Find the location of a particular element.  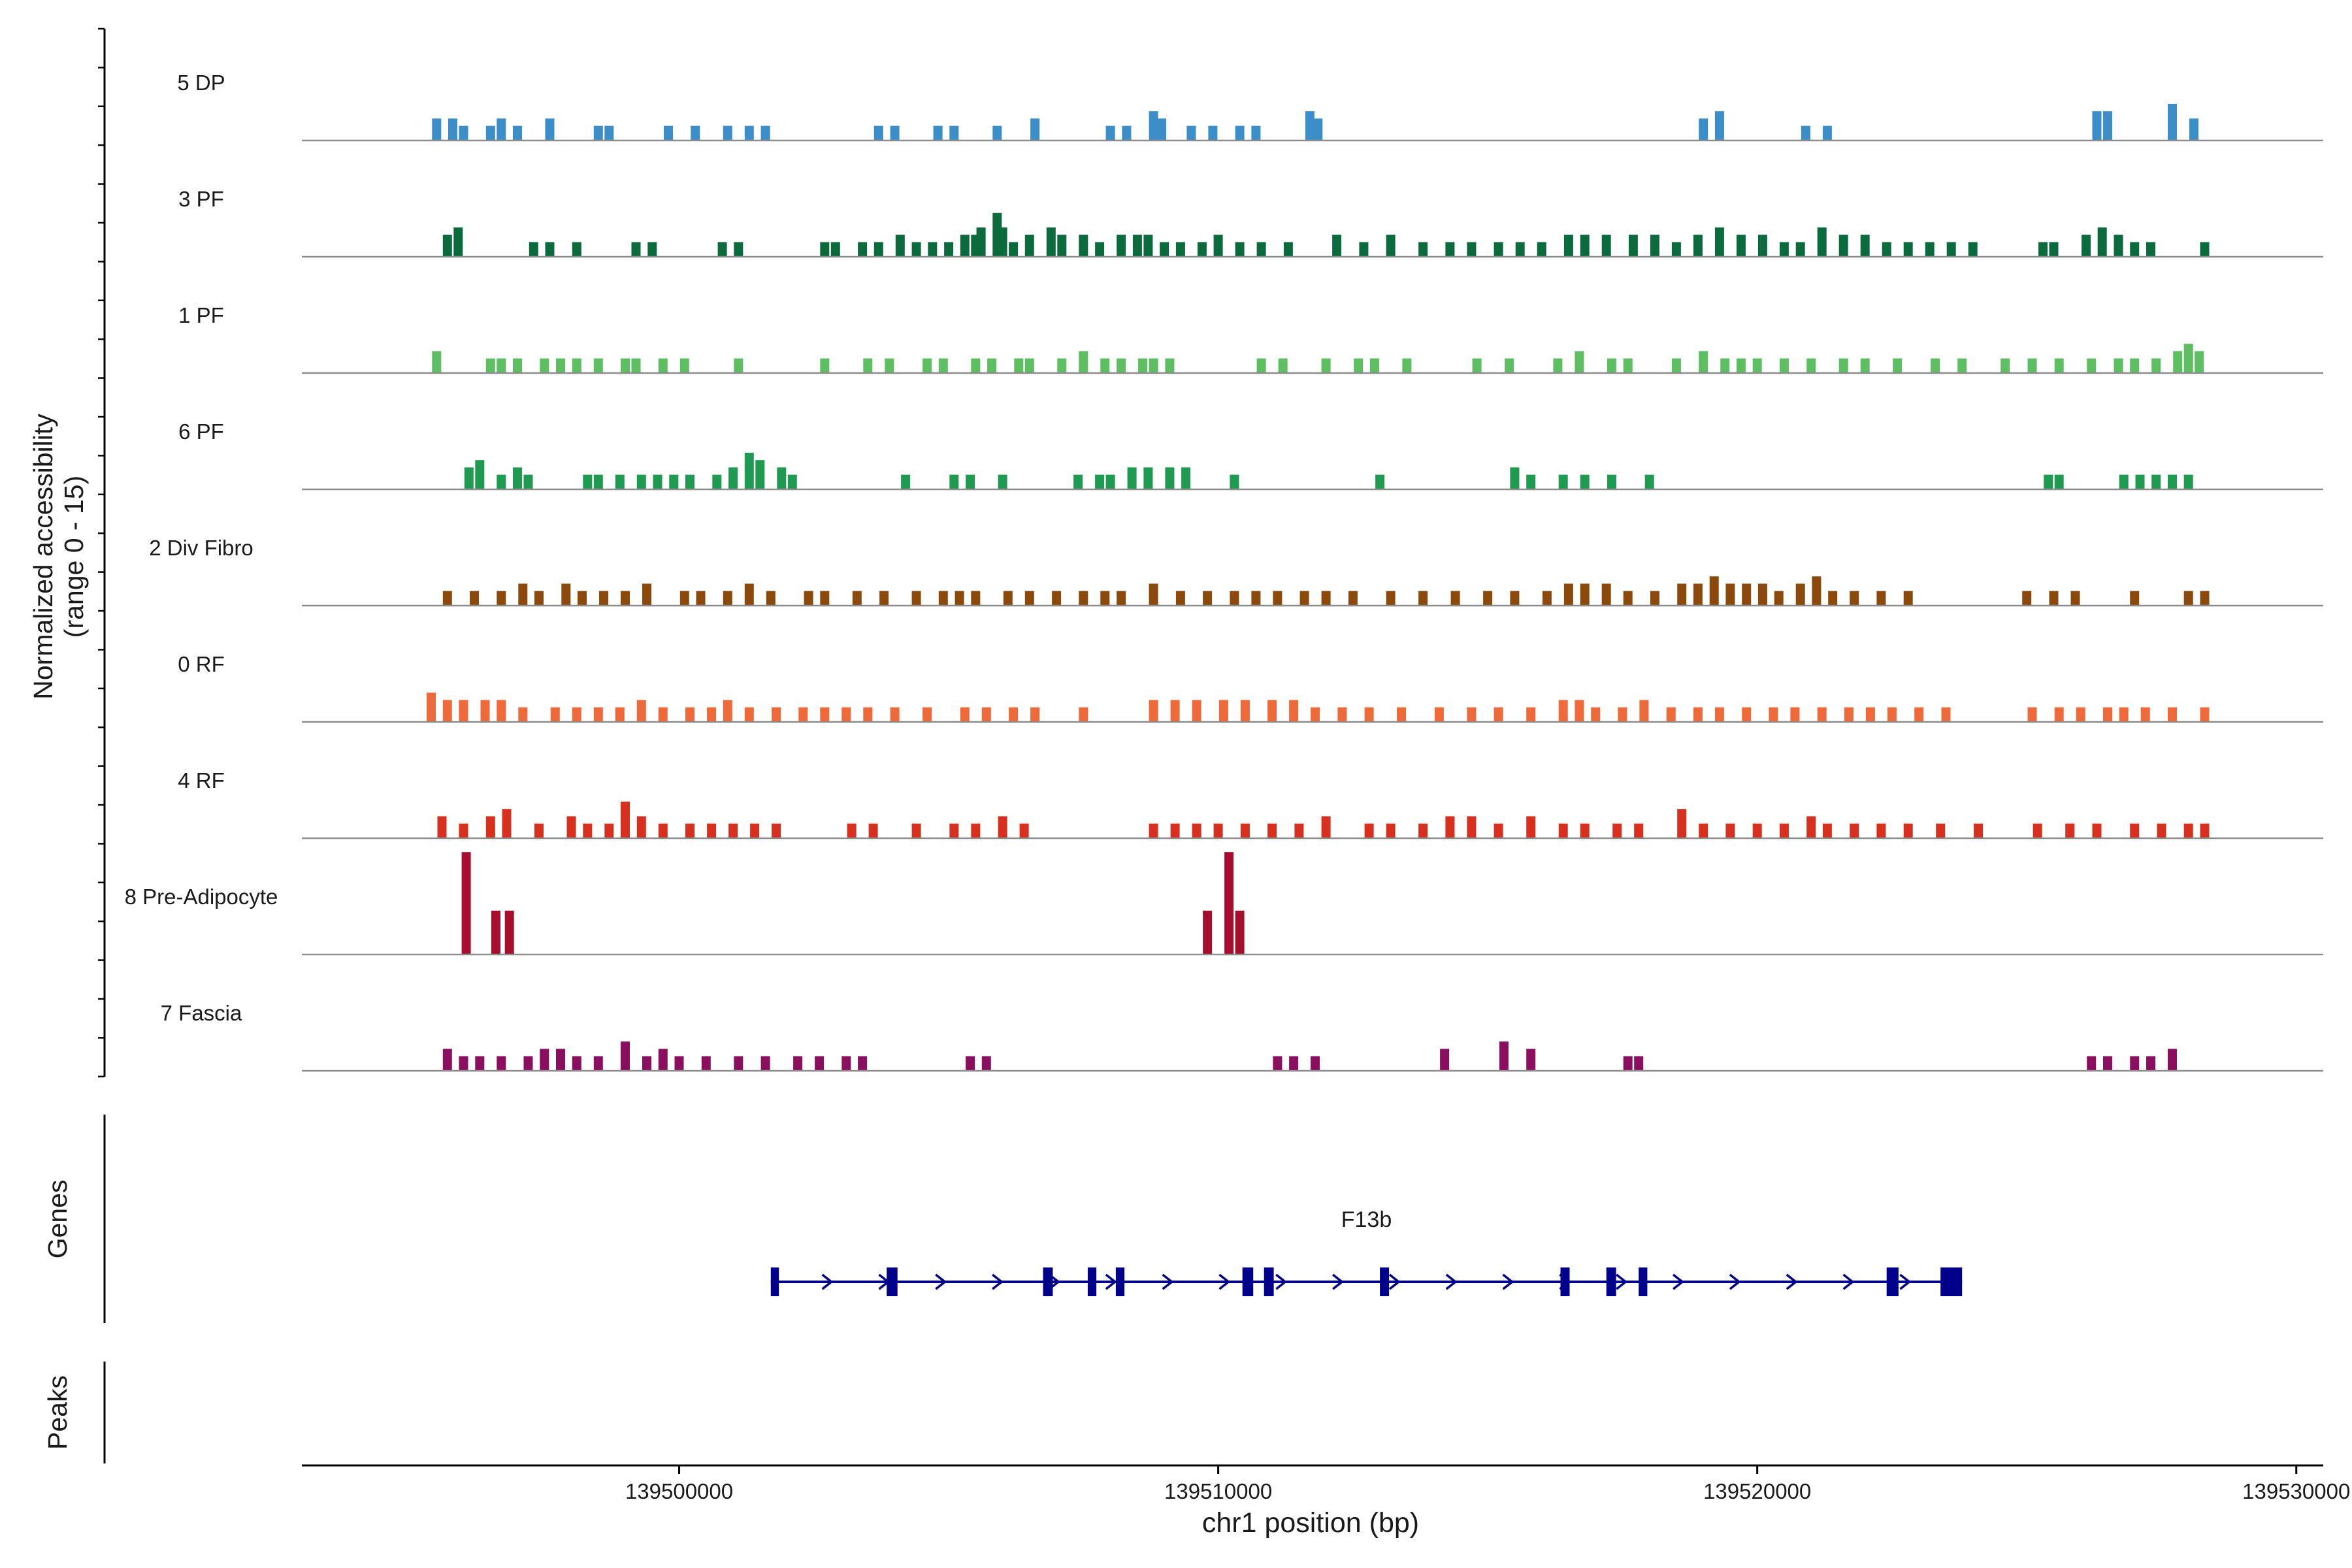

y-axis-label-line-2: (range 0 - 15) is located at coordinates (74, 557).